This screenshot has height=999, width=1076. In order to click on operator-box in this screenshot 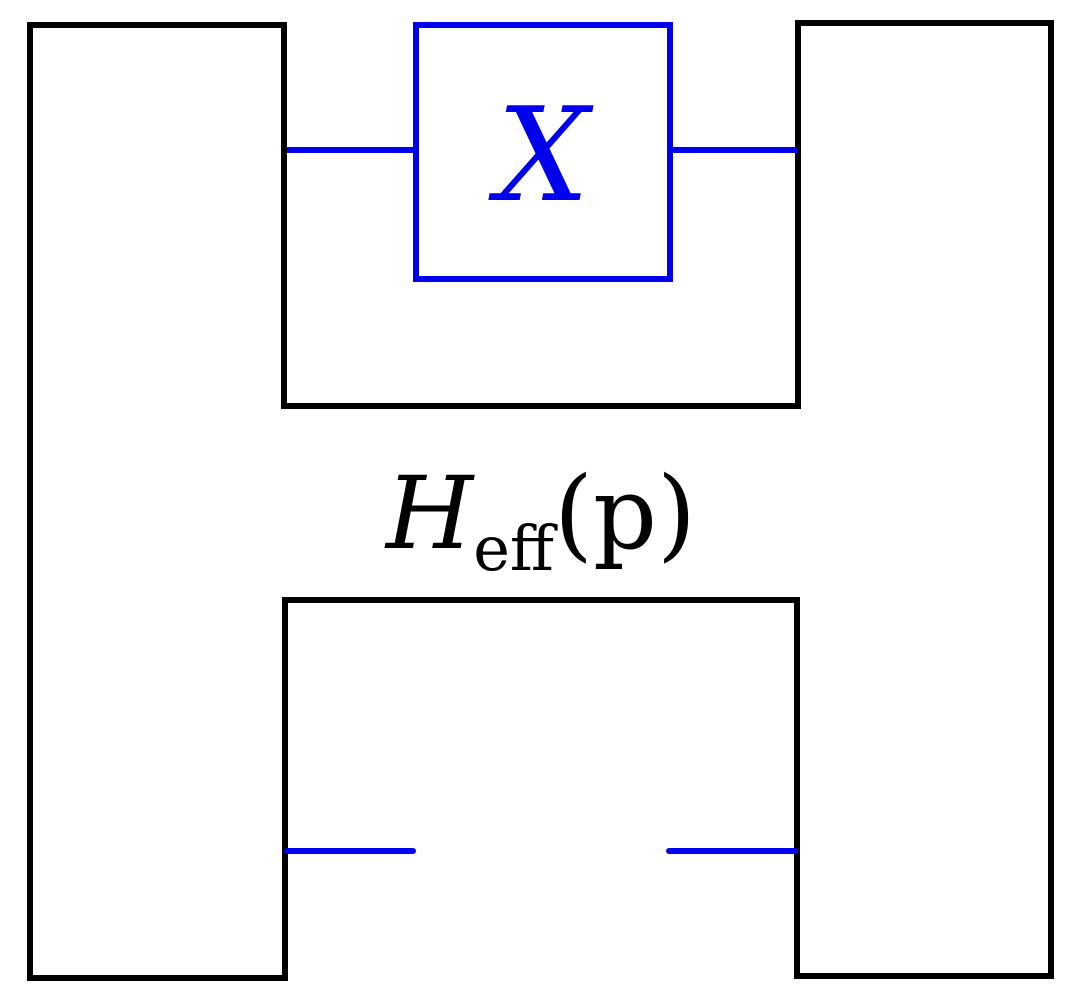, I will do `click(543, 152)`.